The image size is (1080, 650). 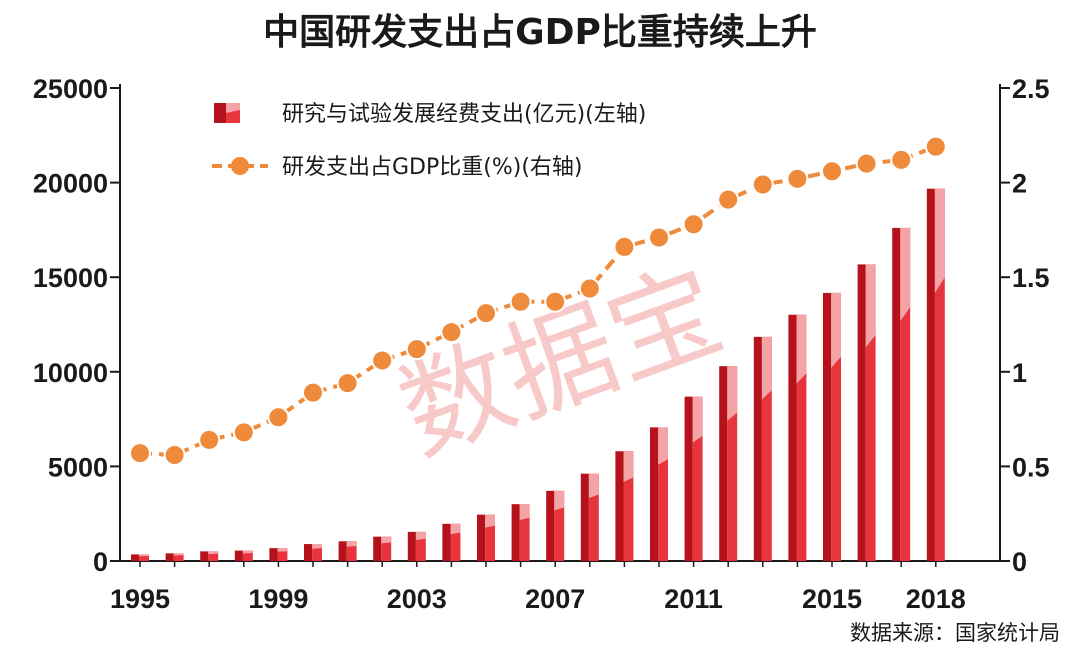 What do you see at coordinates (955, 633) in the screenshot?
I see `source-note: 数据来源：国家统计局` at bounding box center [955, 633].